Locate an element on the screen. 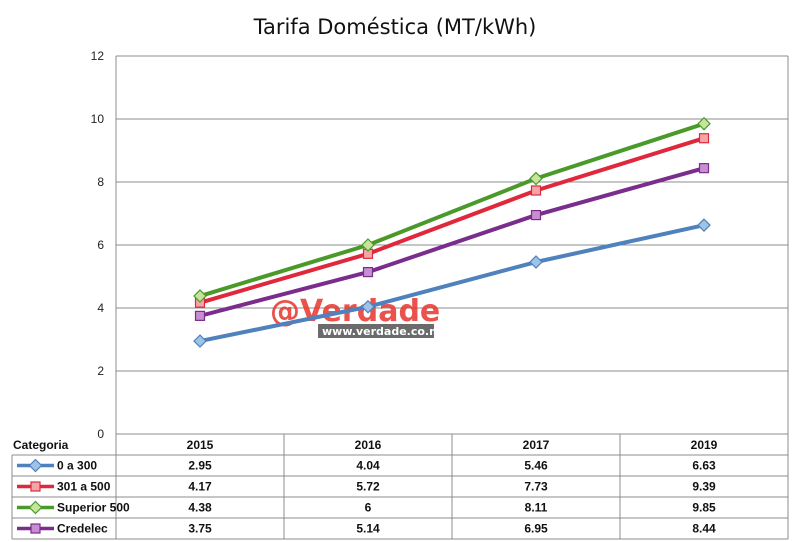  x-tick-label: 2015 is located at coordinates (200, 445).